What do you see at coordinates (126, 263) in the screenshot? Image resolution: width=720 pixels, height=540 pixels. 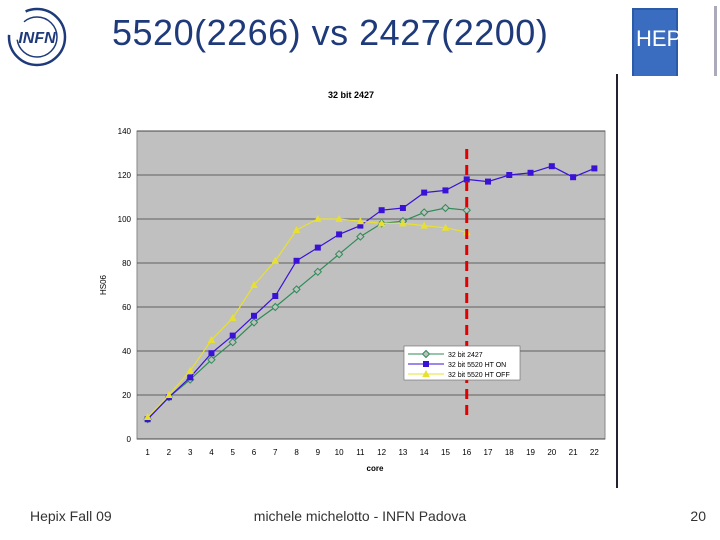 I see `y-tick-label: 80` at bounding box center [126, 263].